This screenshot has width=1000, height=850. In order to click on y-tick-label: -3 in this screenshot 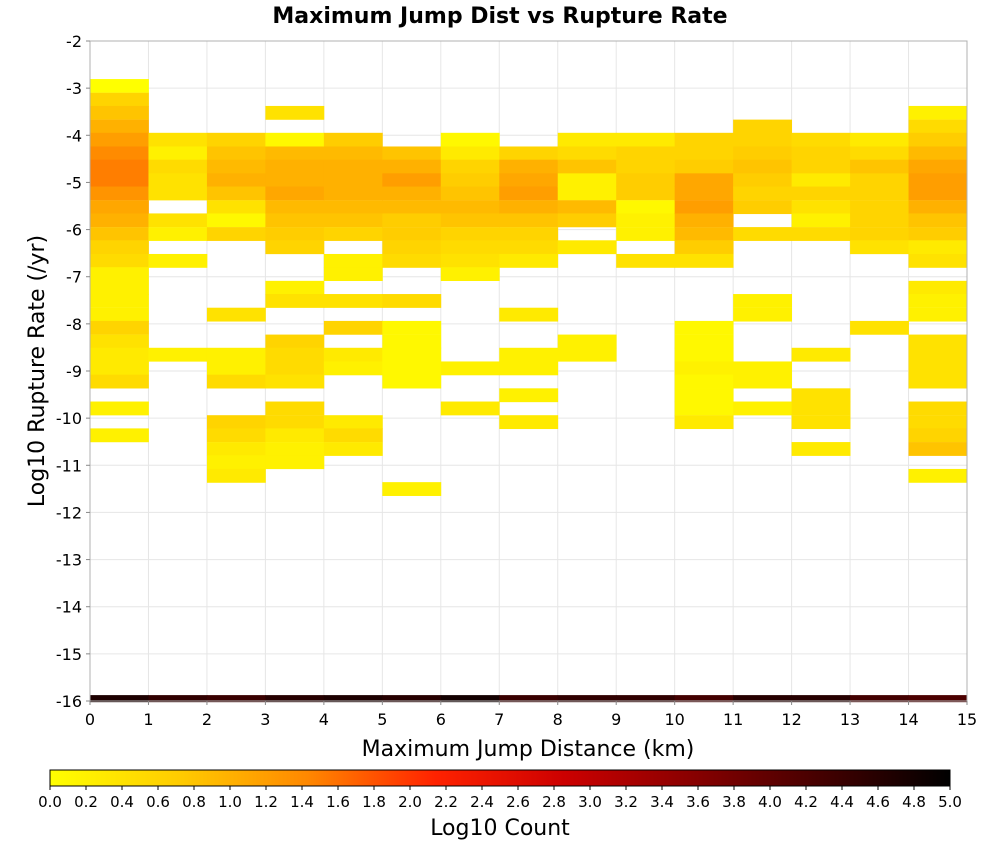, I will do `click(74, 88)`.